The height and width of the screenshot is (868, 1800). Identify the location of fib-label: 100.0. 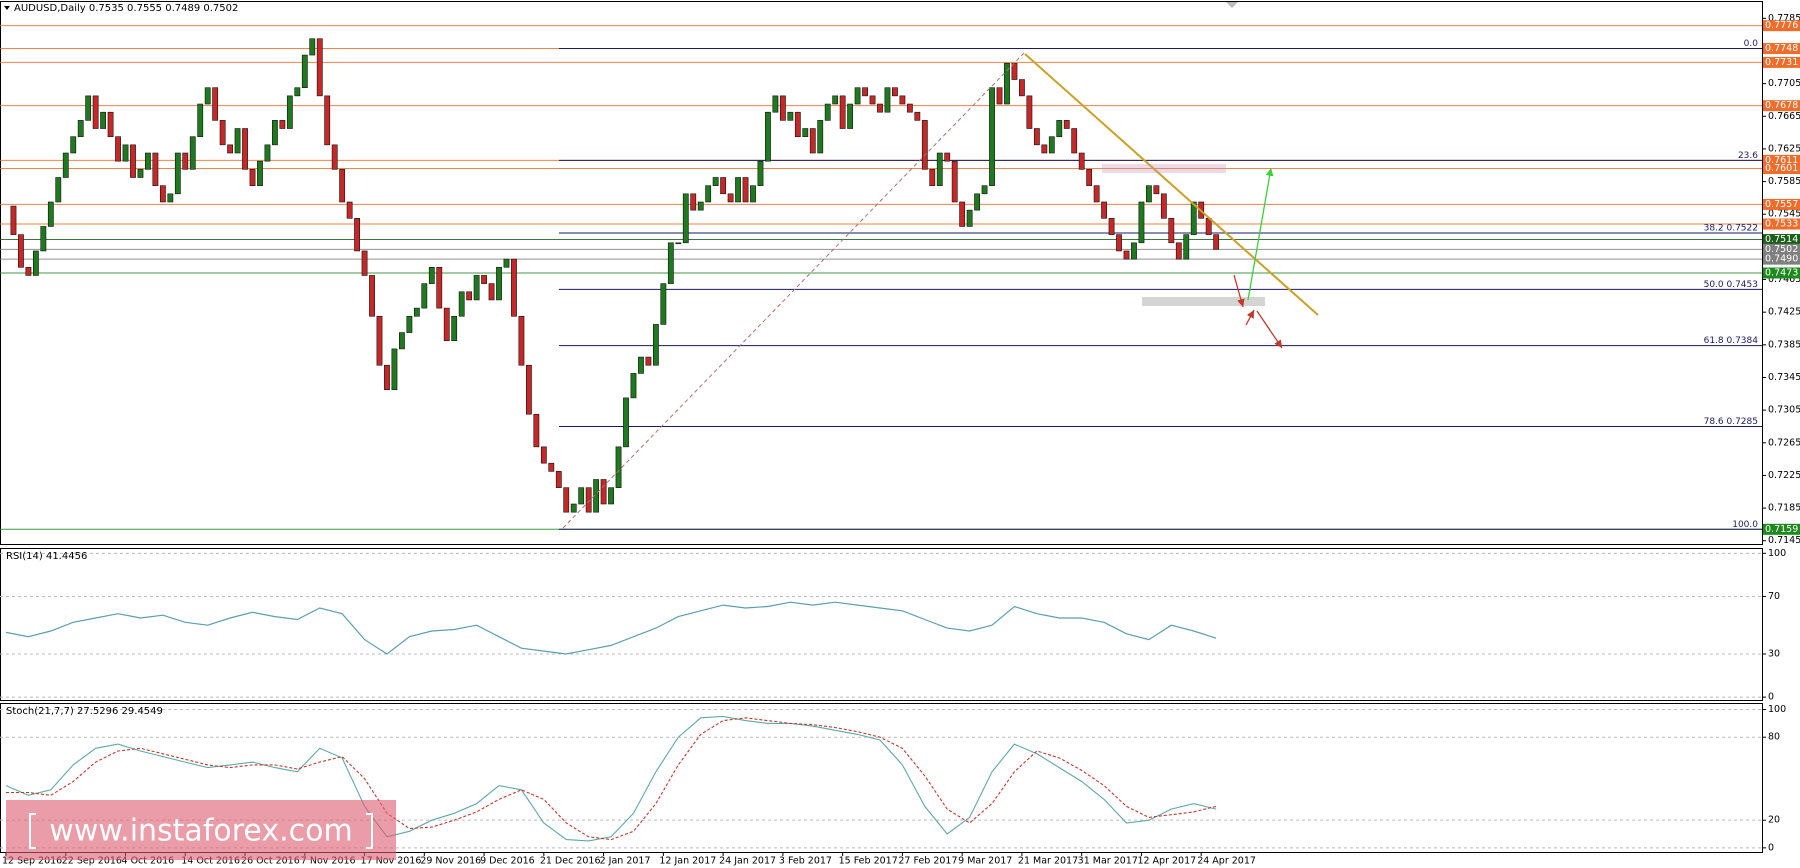
(1745, 525).